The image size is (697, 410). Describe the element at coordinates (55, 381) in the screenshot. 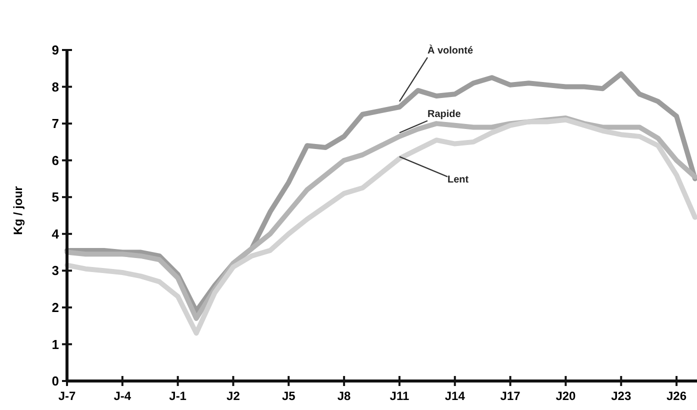

I see `y-tick-label: 0` at that location.